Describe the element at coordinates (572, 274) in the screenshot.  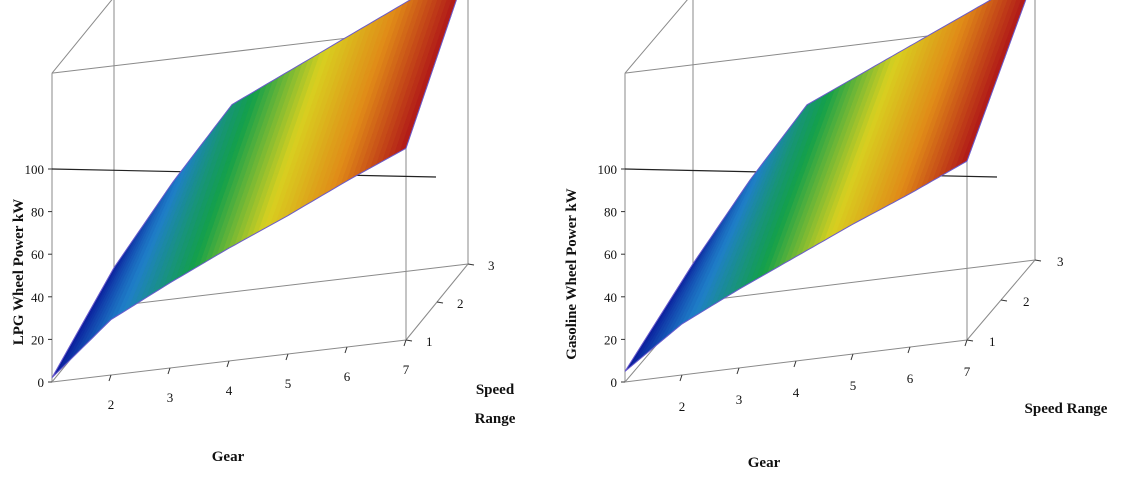
I see `z-axis-title: Gasoline Wheel Power kW` at that location.